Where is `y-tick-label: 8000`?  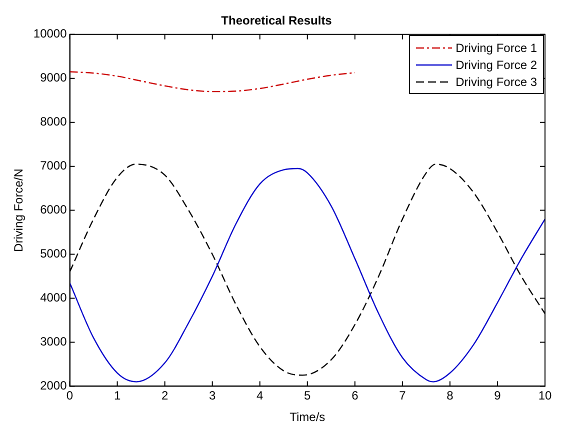
y-tick-label: 8000 is located at coordinates (54, 121).